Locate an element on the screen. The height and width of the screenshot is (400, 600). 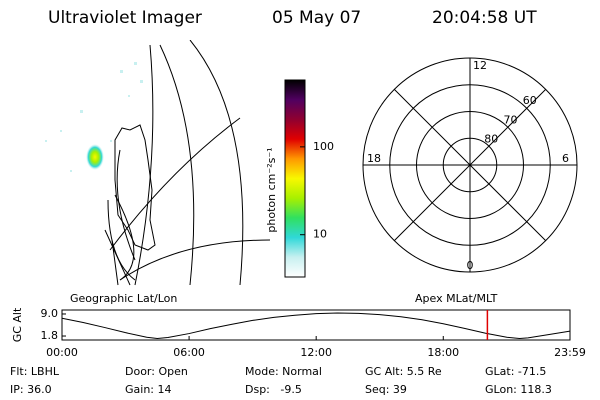
y-axis-label: GC Alt is located at coordinates (17, 324).